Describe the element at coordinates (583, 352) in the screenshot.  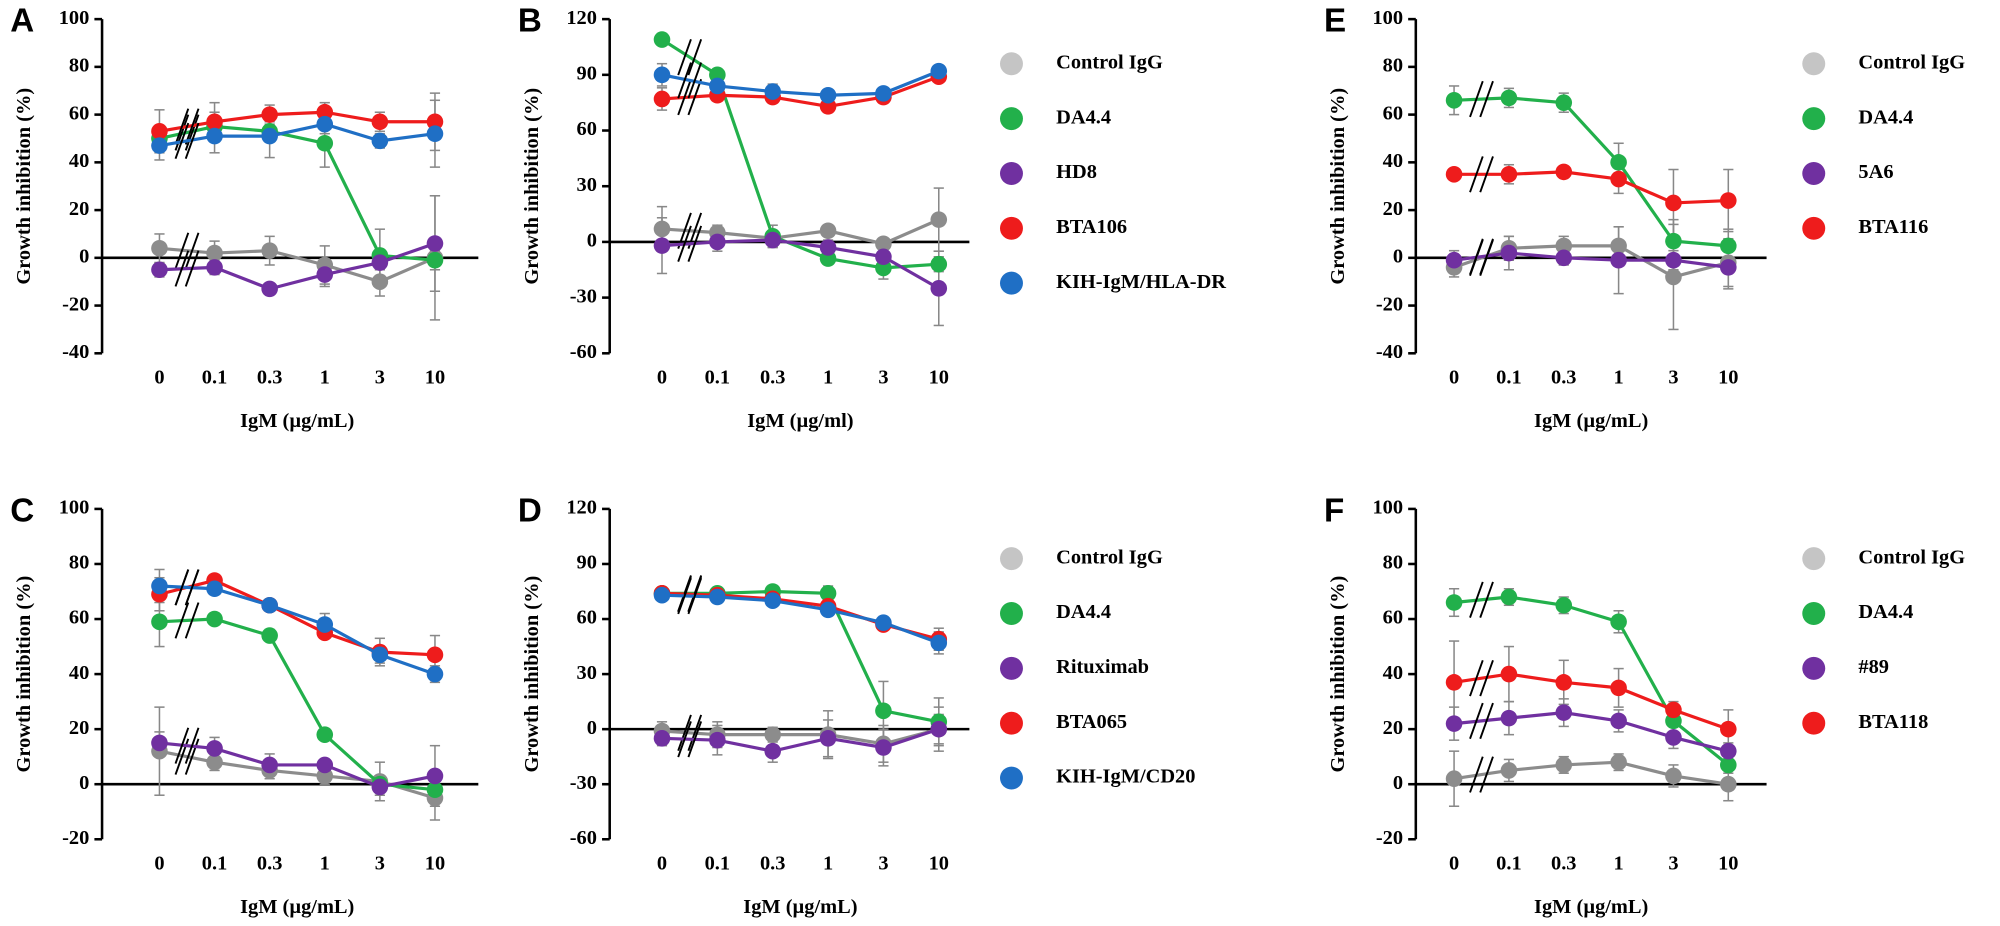
I see `y-tick-label: -60` at that location.